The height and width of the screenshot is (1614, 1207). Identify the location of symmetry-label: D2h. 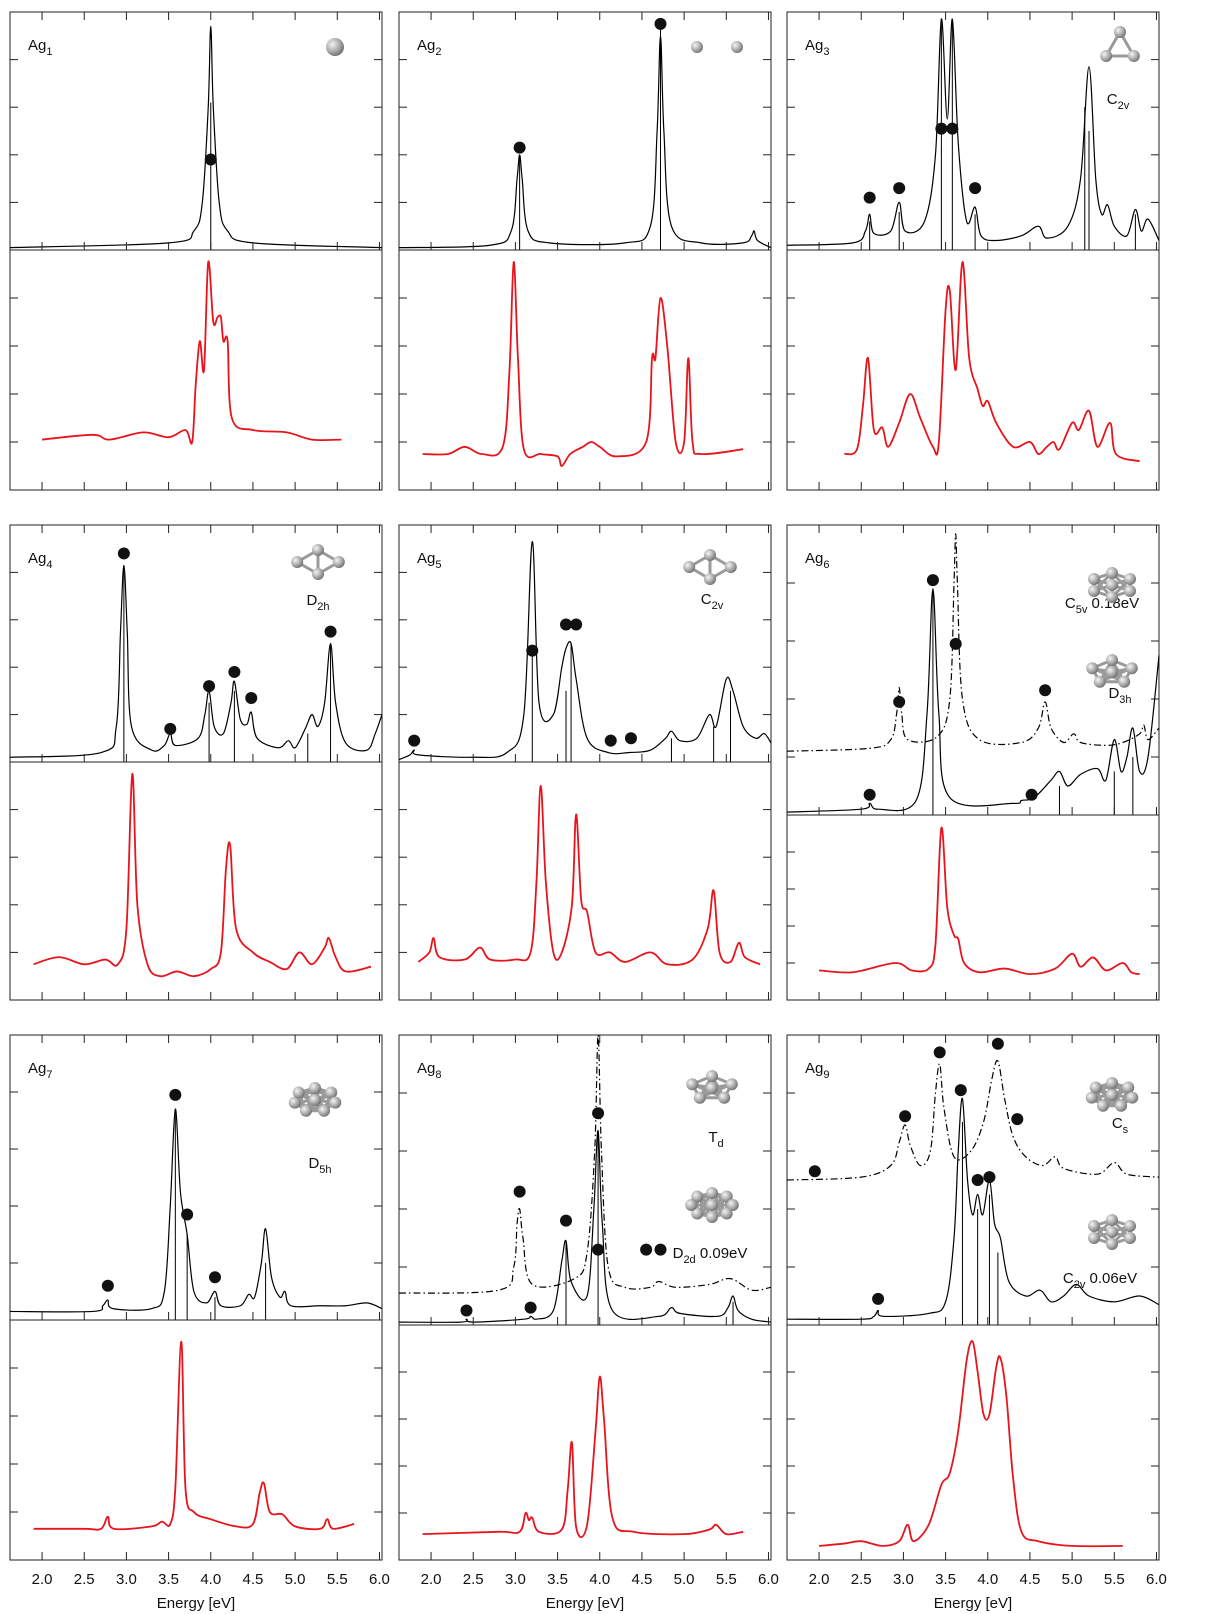
(317, 602).